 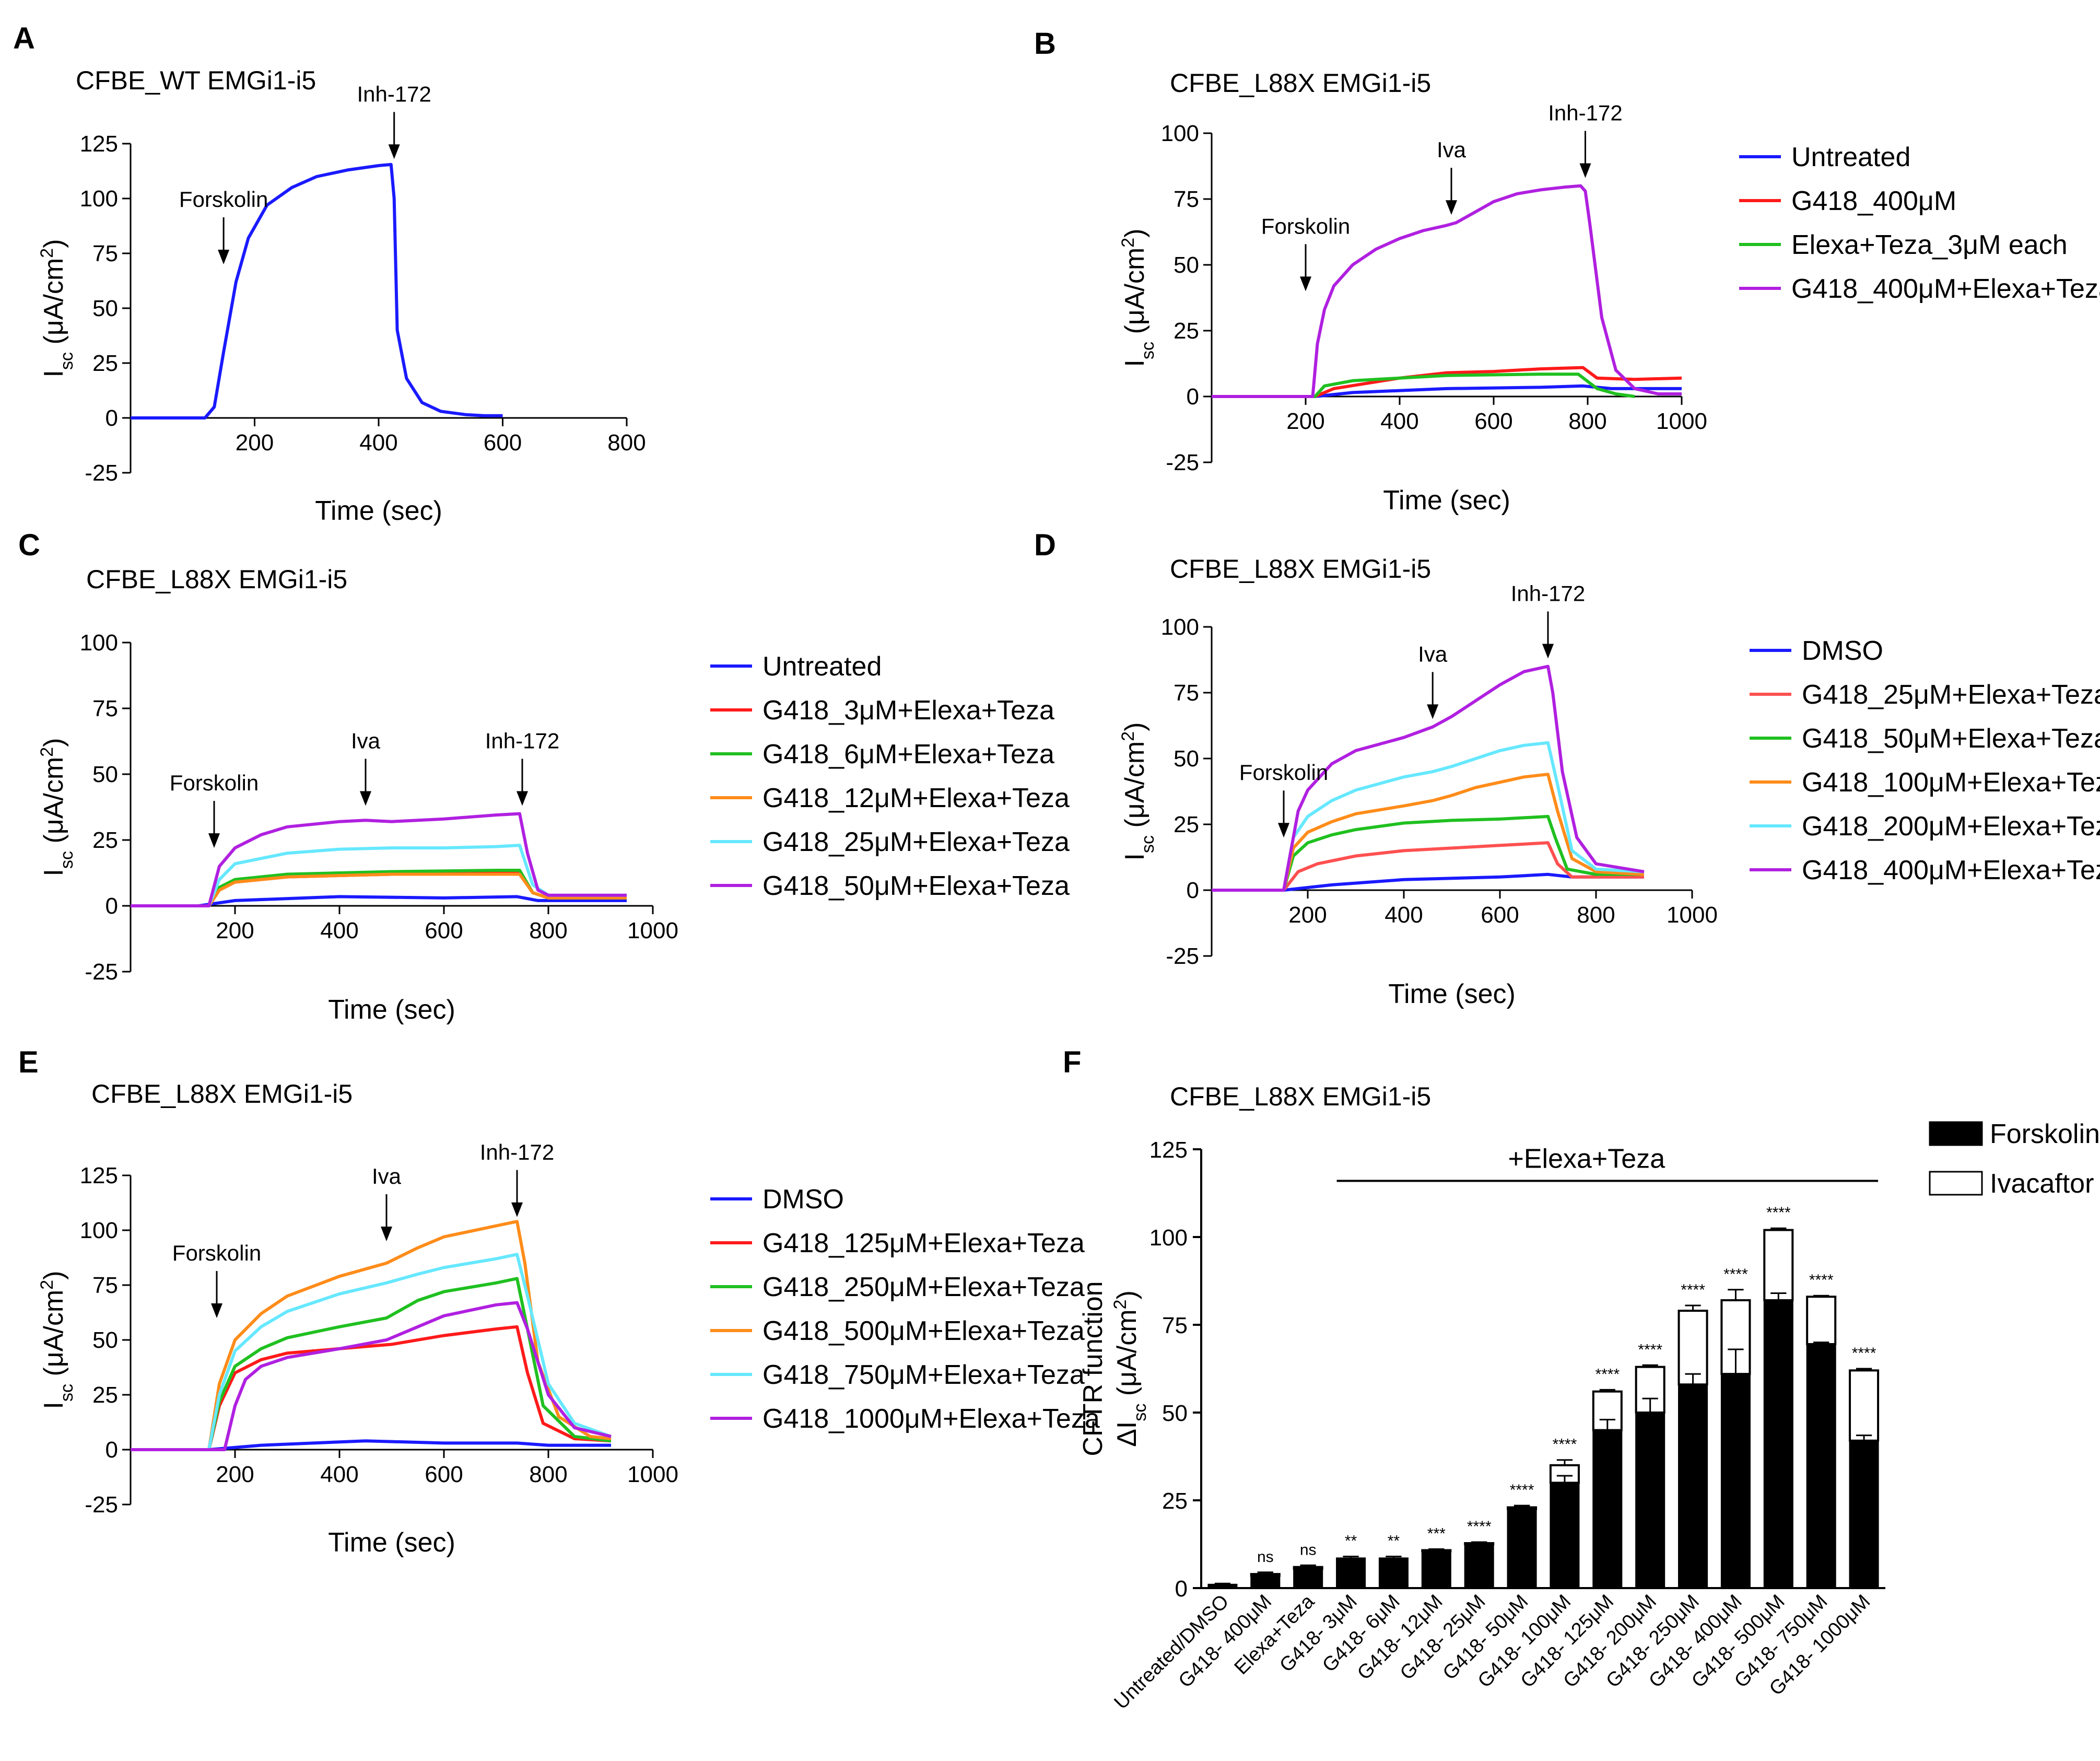 I want to click on legend-entry: G418_3μM+Elexa+Teza, so click(x=882, y=711).